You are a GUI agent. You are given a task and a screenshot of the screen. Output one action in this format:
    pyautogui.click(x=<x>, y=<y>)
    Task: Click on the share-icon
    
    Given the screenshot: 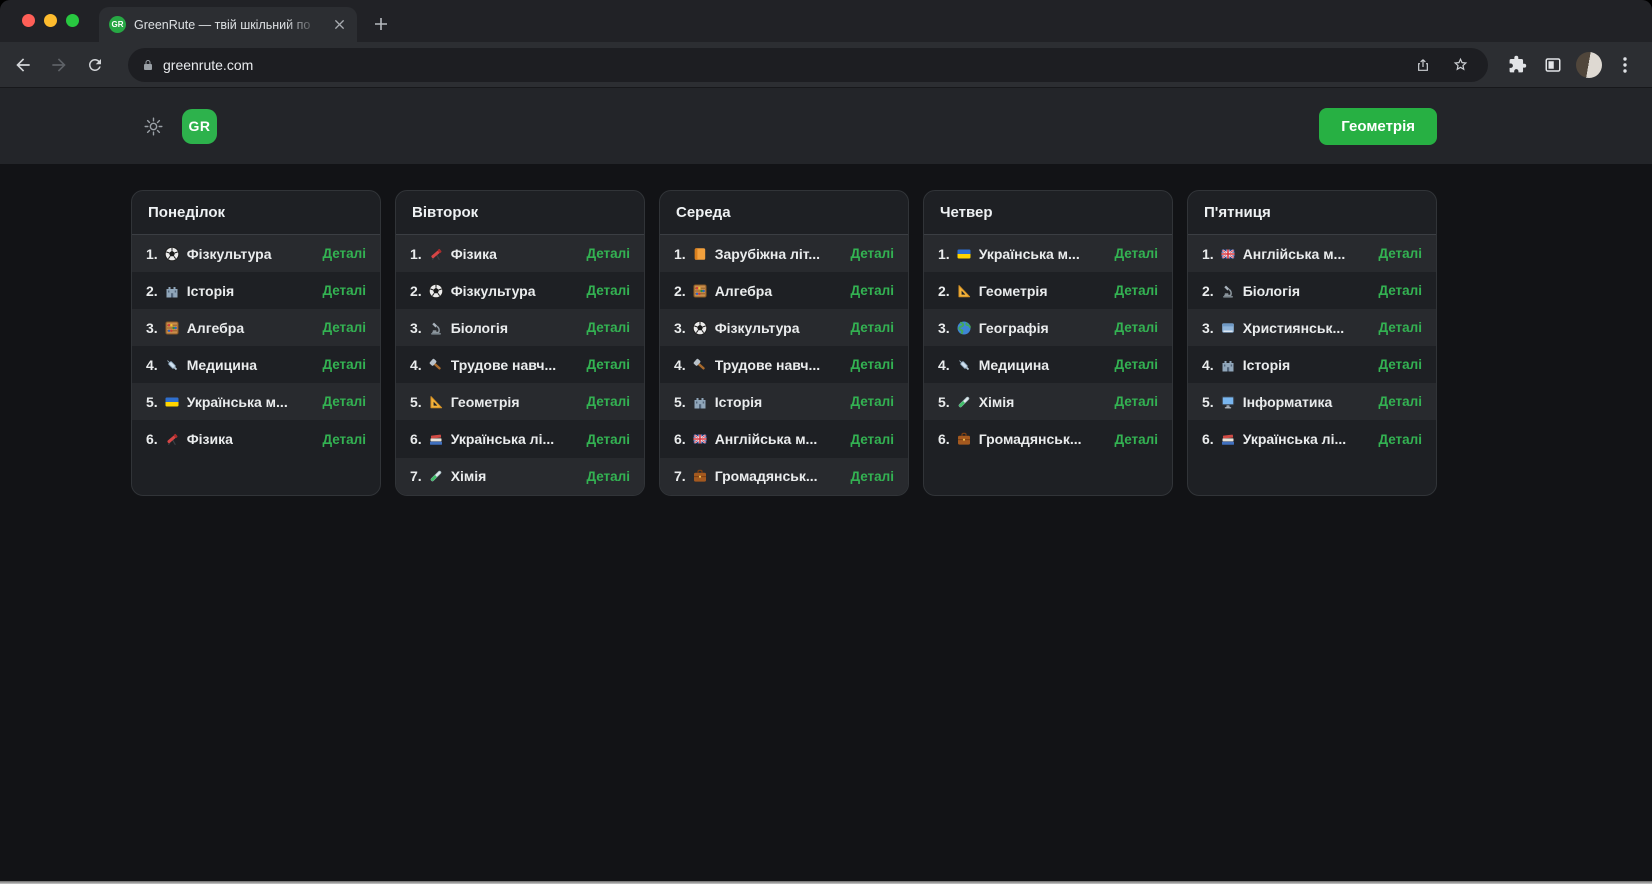 What is the action you would take?
    pyautogui.click(x=1423, y=65)
    